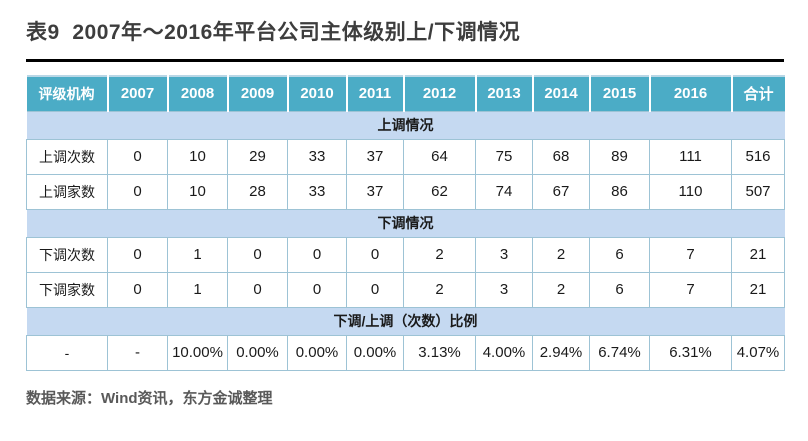  I want to click on value-cell: 64, so click(439, 156).